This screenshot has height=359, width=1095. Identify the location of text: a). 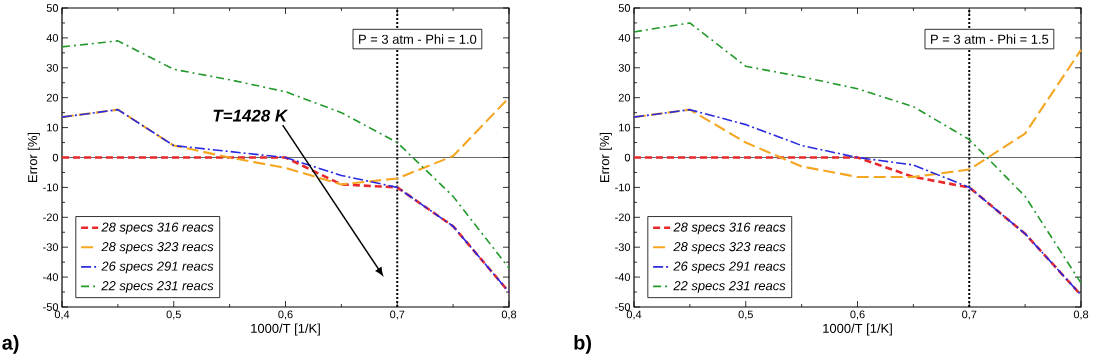
(10, 344).